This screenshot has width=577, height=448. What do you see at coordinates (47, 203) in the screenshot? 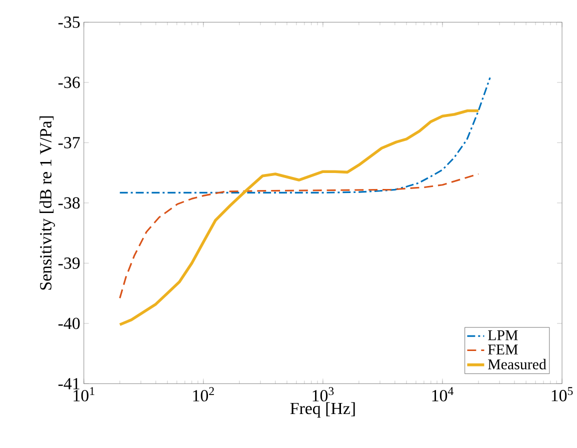
I see `y-axis-title: Sensitivity [dB re 1 V/Pa]` at bounding box center [47, 203].